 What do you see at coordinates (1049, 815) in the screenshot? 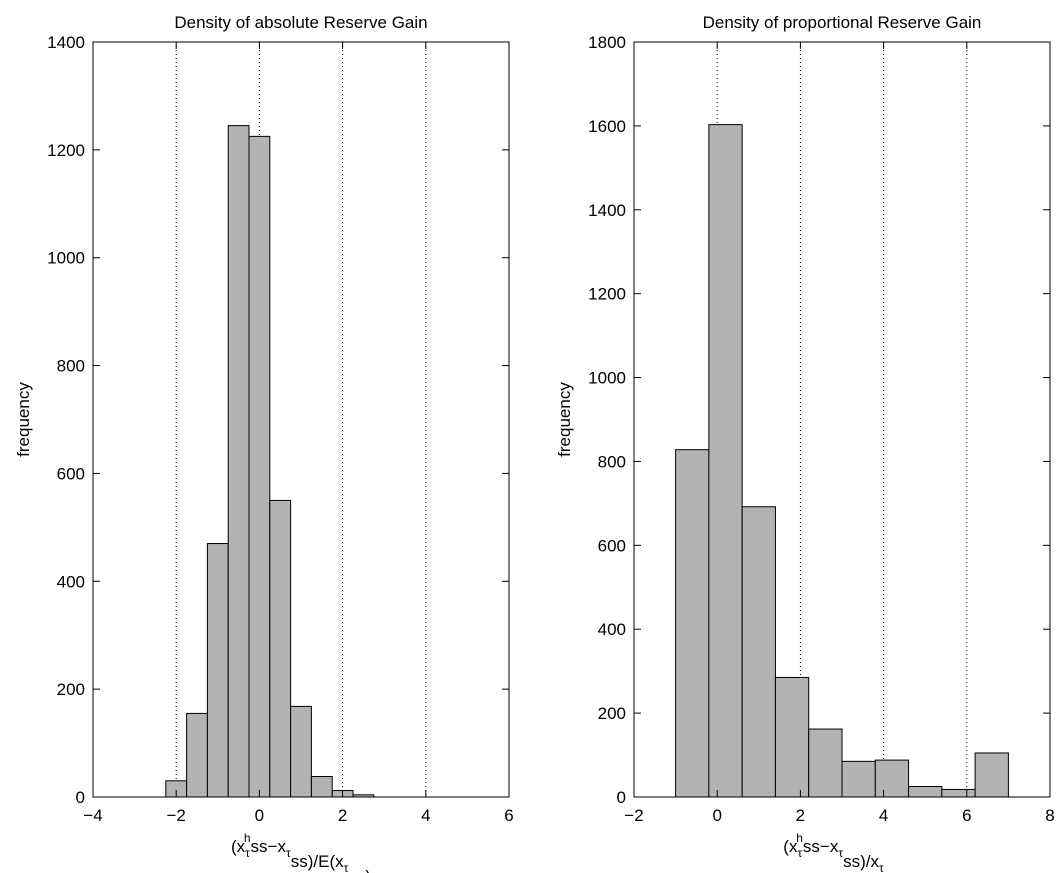
I see `x-tick-label: 8` at bounding box center [1049, 815].